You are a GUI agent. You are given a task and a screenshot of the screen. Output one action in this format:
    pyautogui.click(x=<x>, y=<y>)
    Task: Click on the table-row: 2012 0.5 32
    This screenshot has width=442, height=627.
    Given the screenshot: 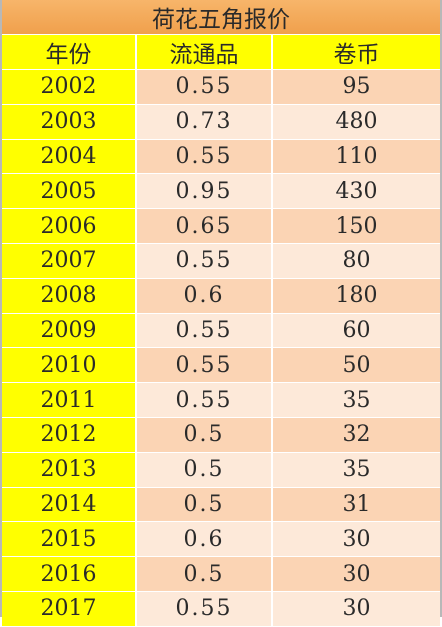 What is the action you would take?
    pyautogui.click(x=221, y=435)
    